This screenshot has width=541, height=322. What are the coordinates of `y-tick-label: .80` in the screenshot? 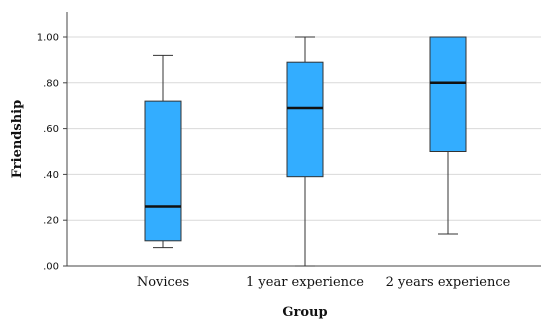 It's located at (51, 83).